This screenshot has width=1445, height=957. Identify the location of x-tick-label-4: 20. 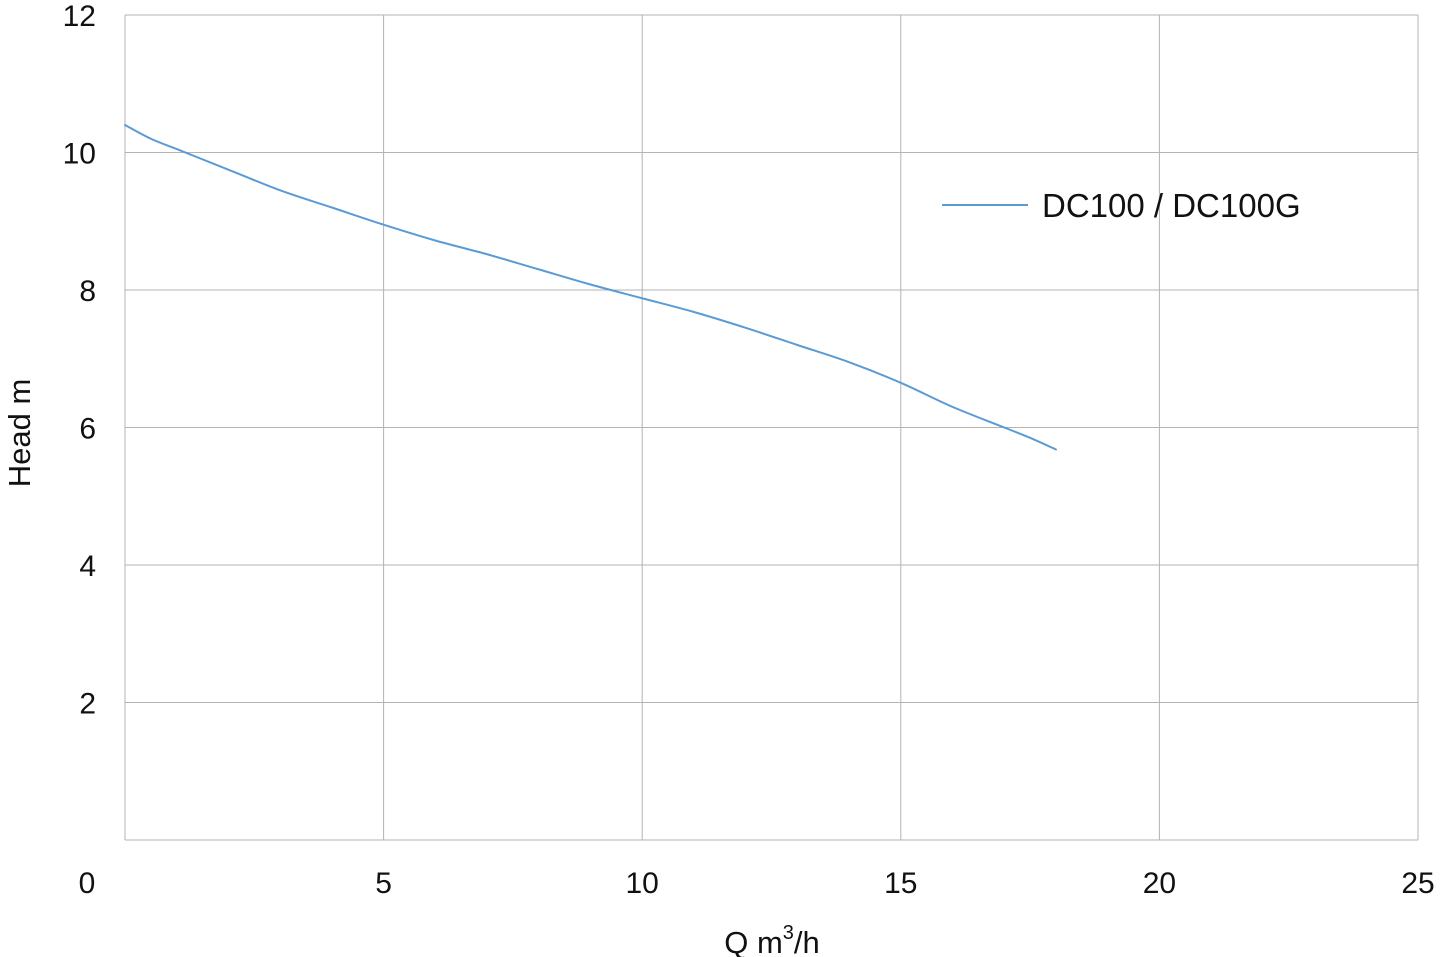
(1159, 883).